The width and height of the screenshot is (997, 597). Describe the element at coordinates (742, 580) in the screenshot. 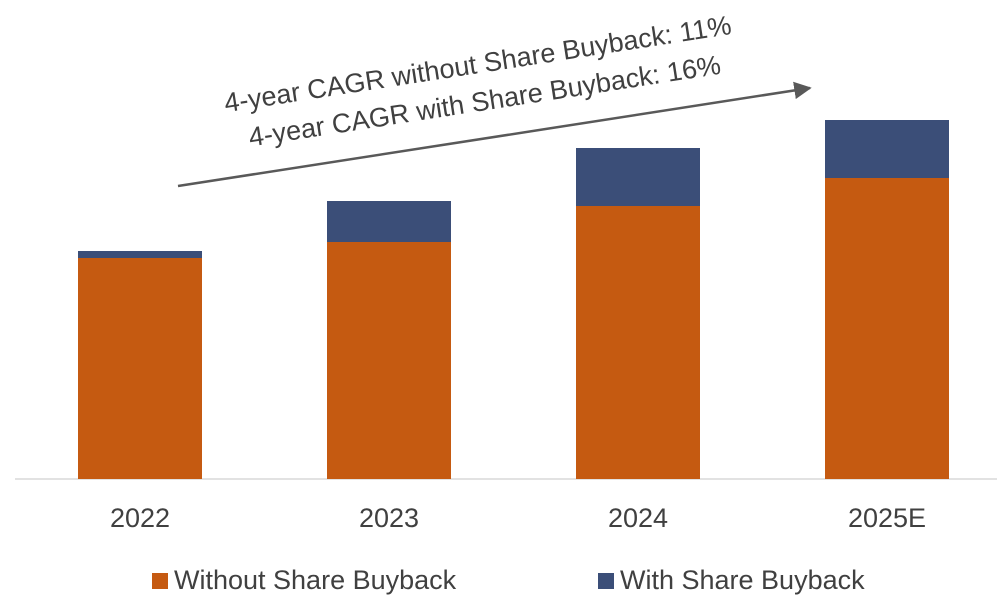

I see `legend-label: With Share Buyback` at that location.